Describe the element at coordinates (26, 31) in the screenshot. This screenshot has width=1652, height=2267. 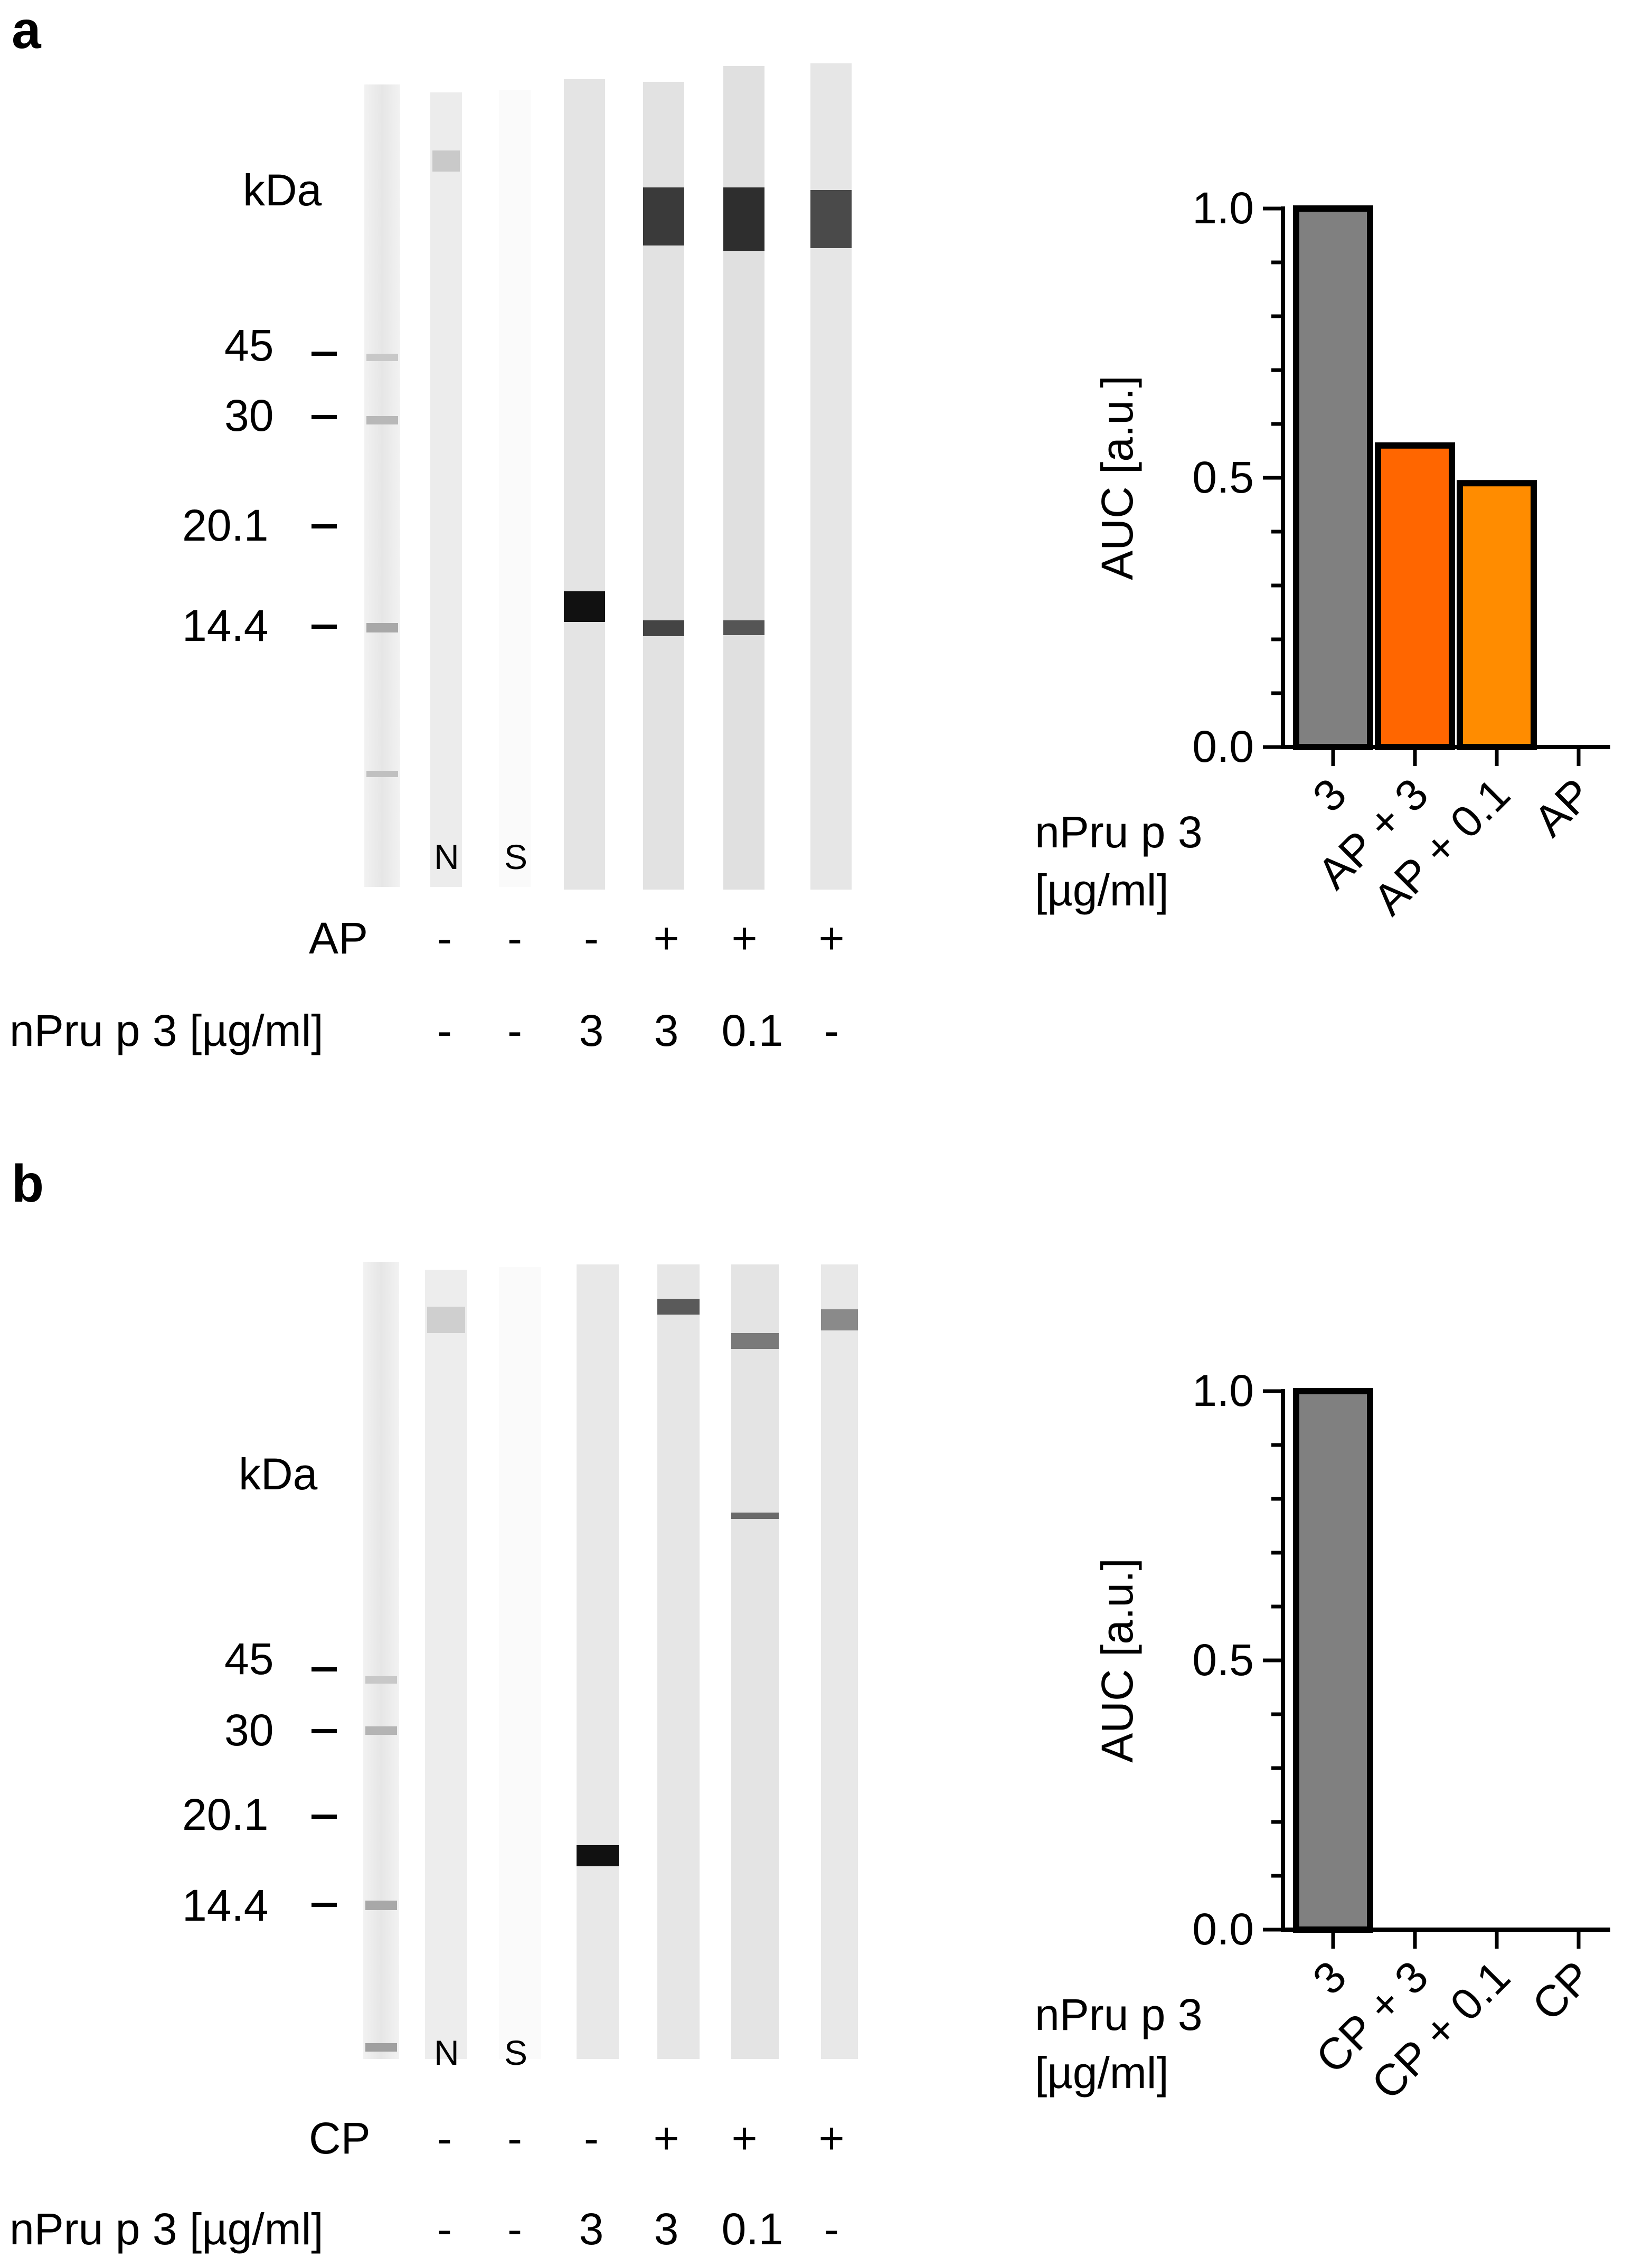
I see `panel-label-a: a` at that location.